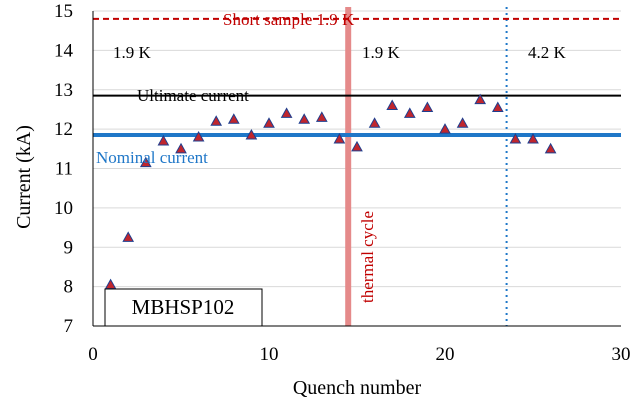 The width and height of the screenshot is (634, 403). Describe the element at coordinates (357, 388) in the screenshot. I see `x-axis-title: Quench number` at that location.